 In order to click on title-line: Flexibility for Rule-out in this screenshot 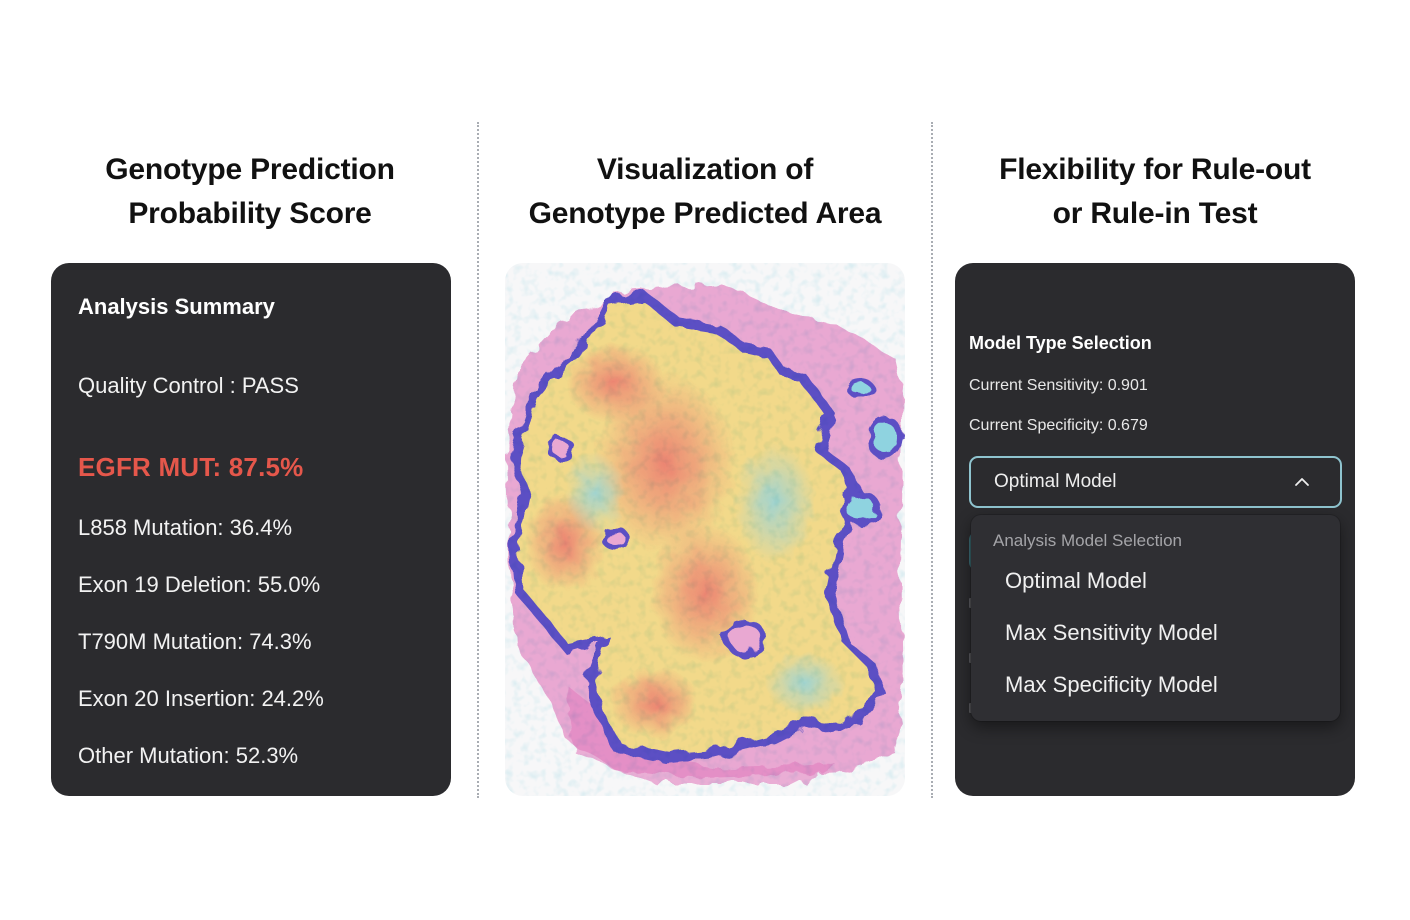, I will do `click(1155, 169)`.